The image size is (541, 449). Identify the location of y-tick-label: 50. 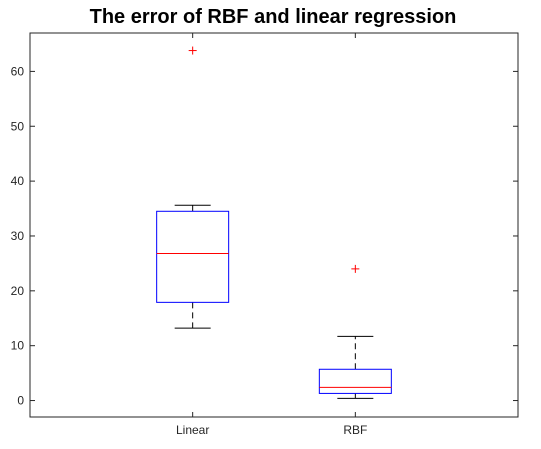
(18, 126).